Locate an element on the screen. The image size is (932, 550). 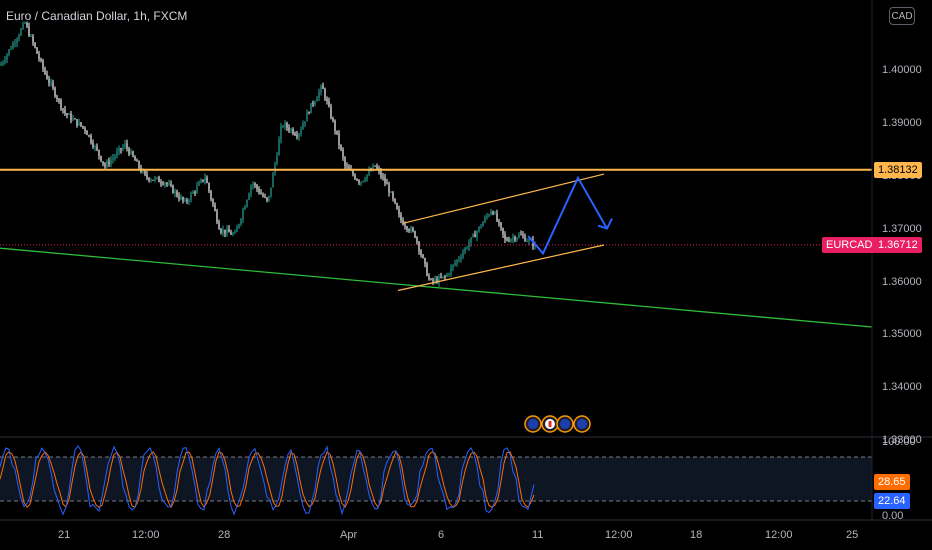
x-tick-label: 6 is located at coordinates (441, 535).